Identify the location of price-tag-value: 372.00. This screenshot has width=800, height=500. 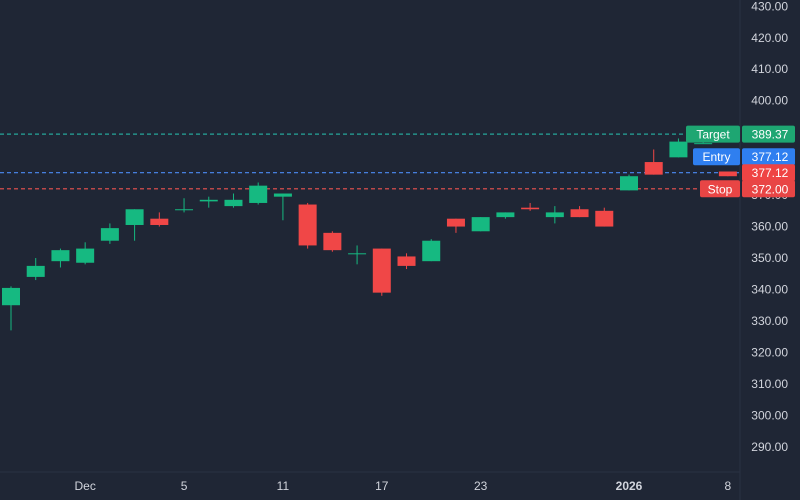
(770, 189).